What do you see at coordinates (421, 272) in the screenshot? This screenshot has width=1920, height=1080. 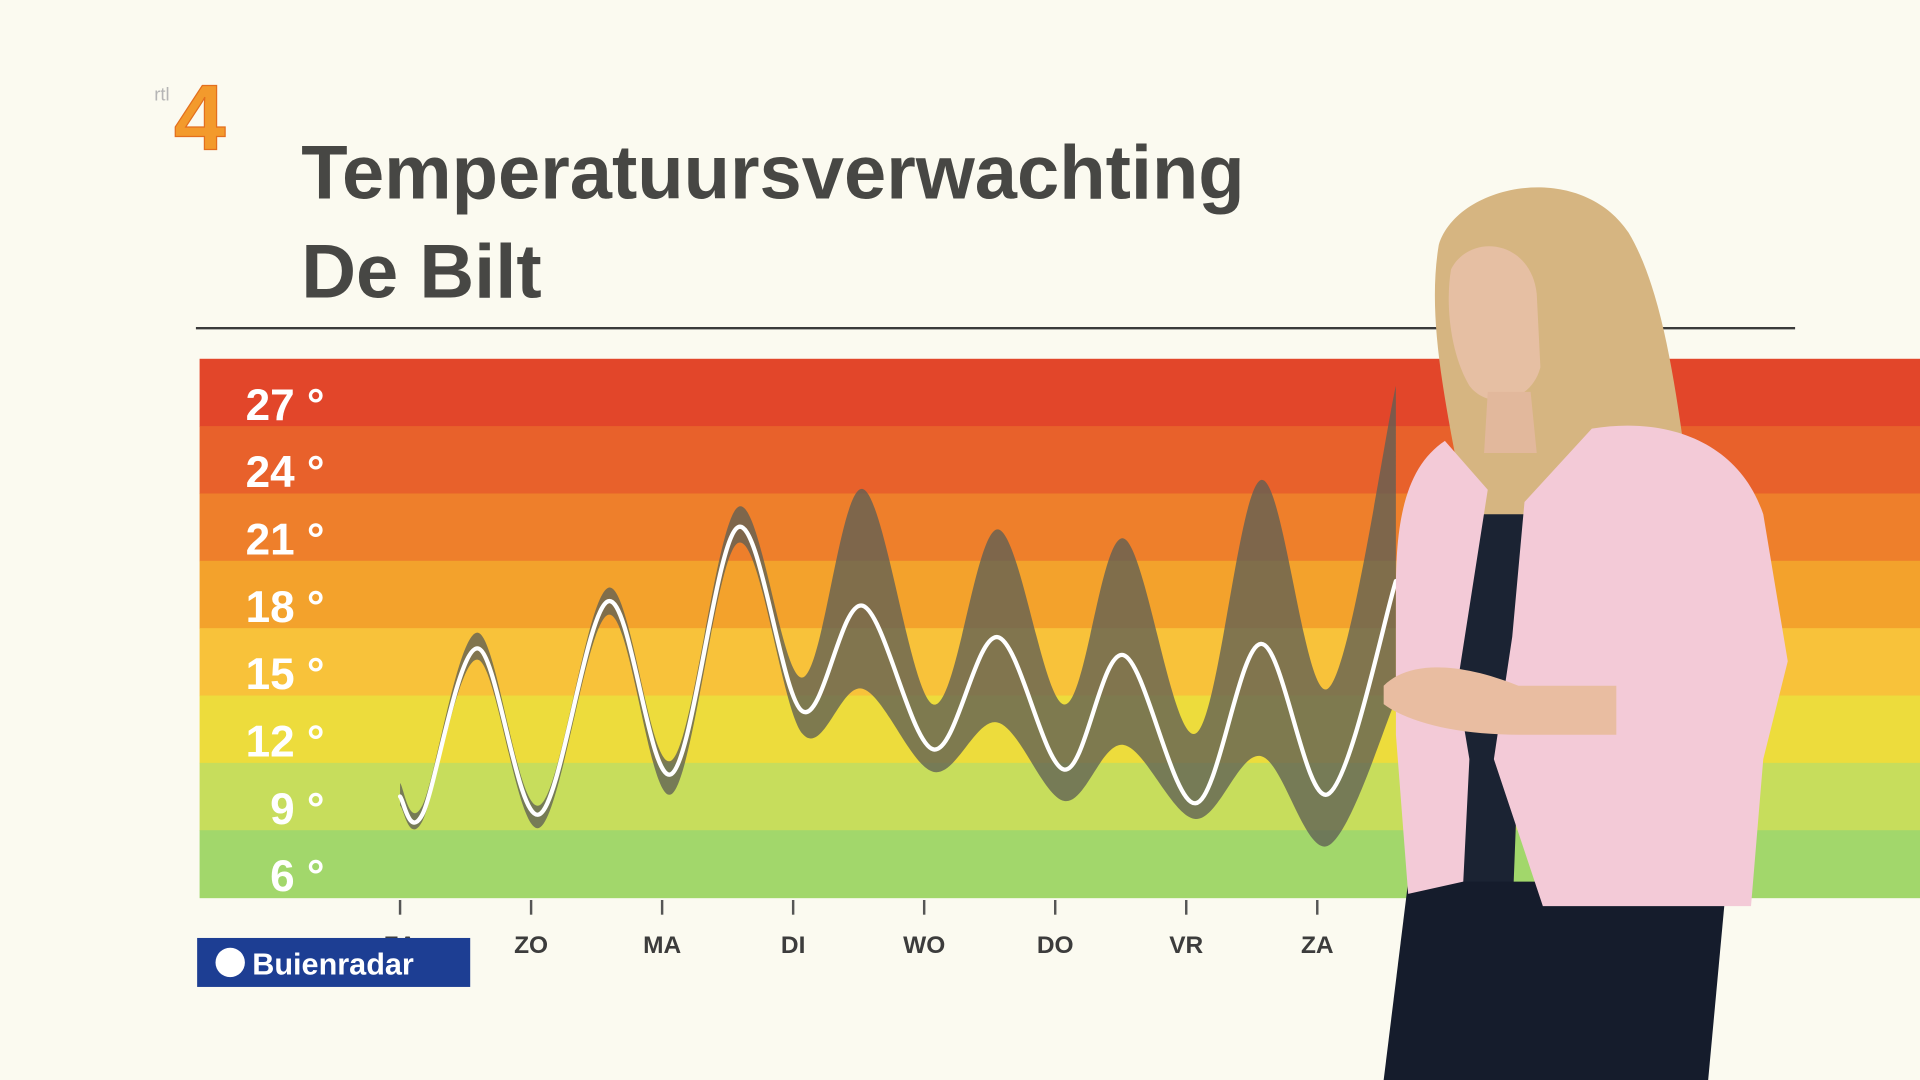 I see `chart-subtitle: De Bilt` at bounding box center [421, 272].